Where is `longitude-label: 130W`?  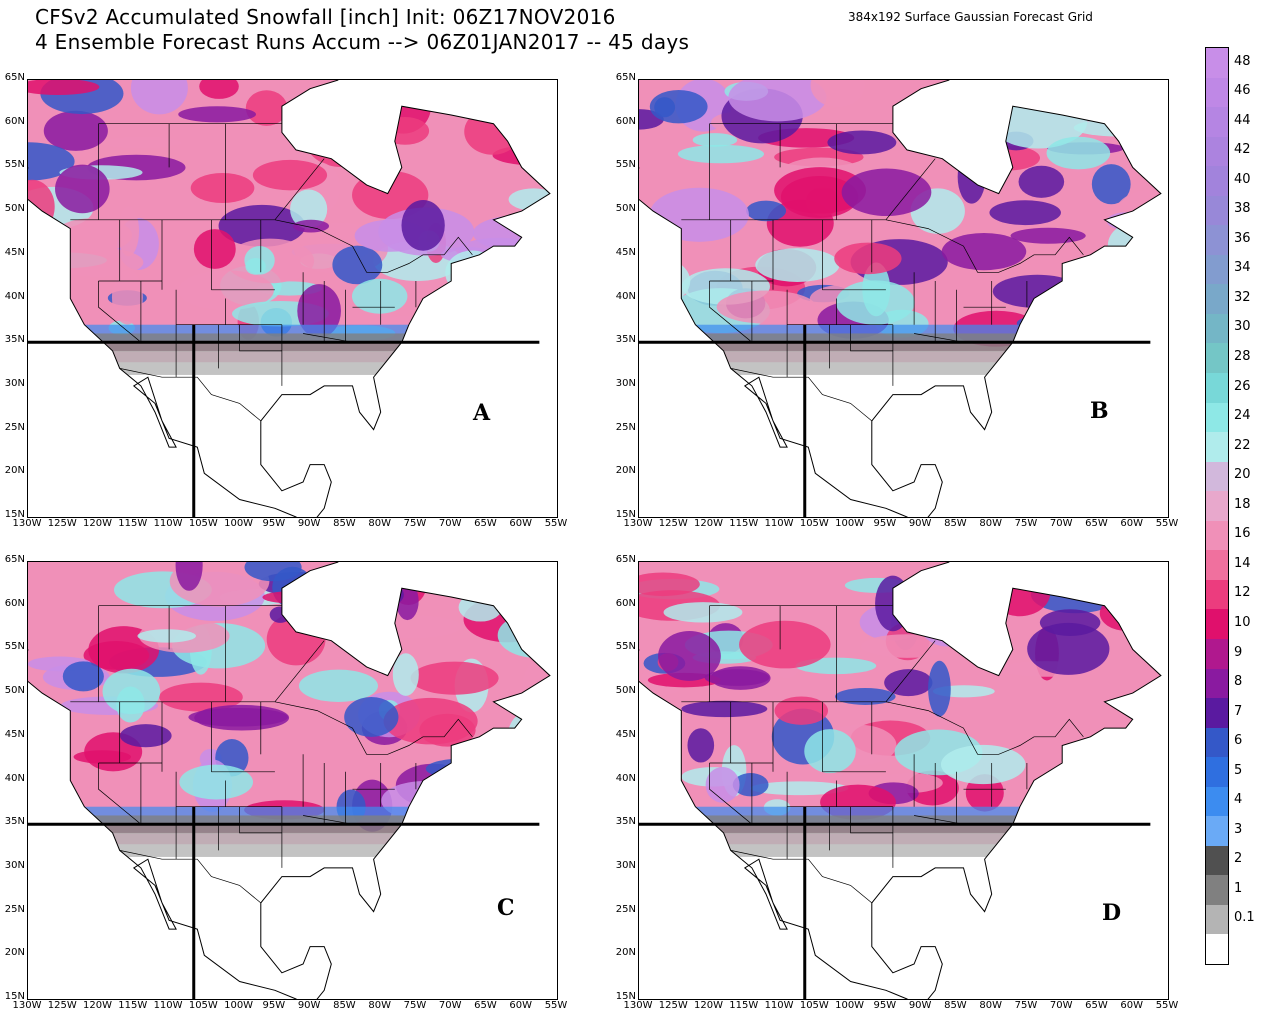
longitude-label: 130W is located at coordinates (27, 523).